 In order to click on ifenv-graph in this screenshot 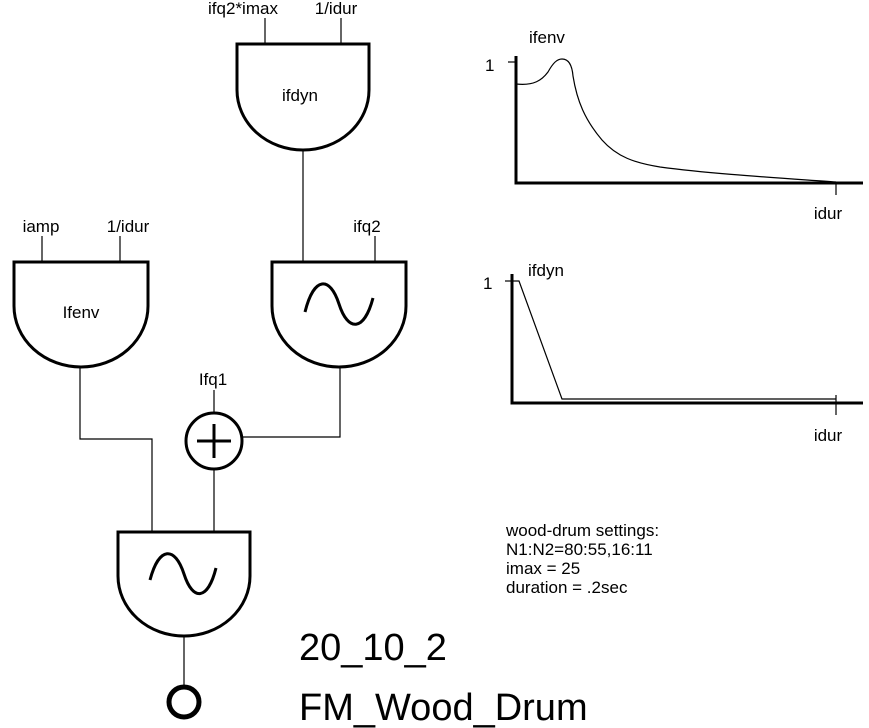, I will do `click(686, 125)`.